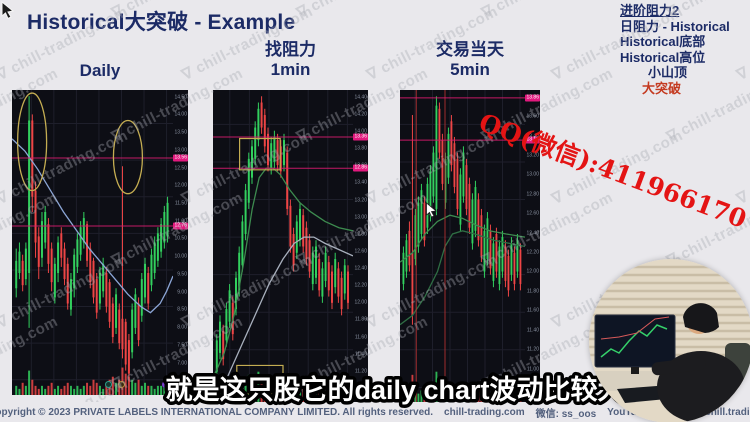 This screenshot has height=422, width=750. I want to click on price-flag-badge: 13.16, so click(532, 140).